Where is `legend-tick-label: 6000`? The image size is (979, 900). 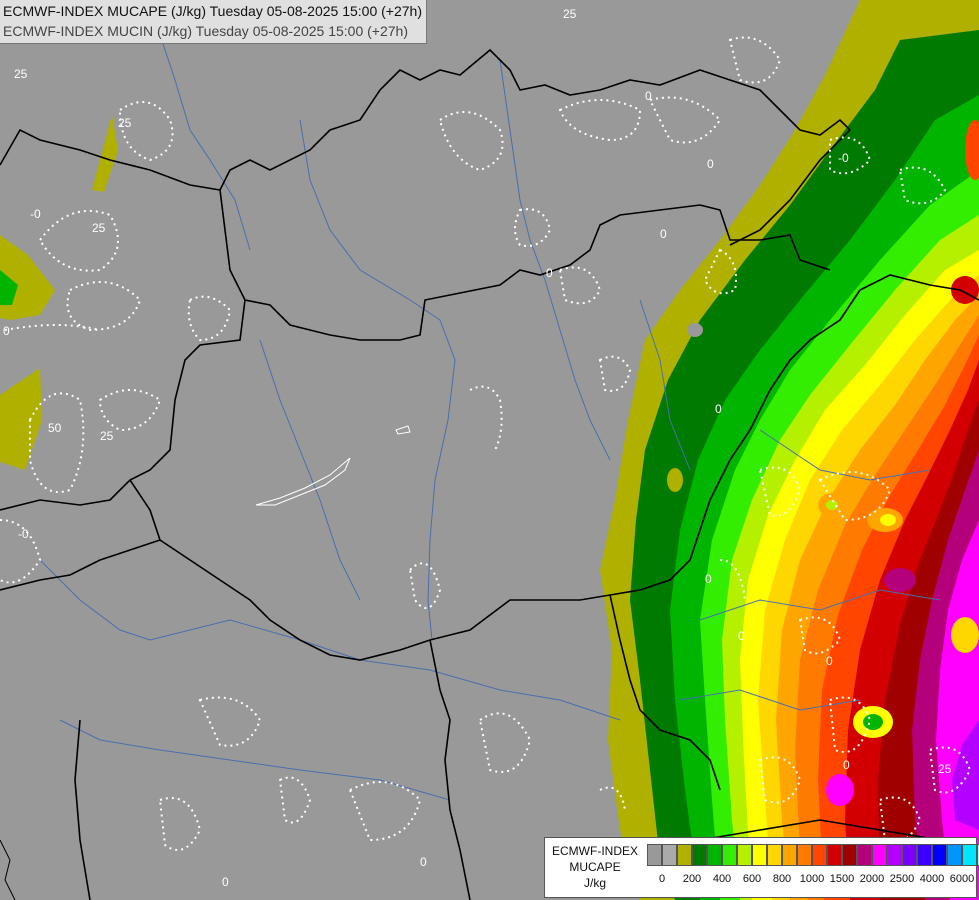
legend-tick-label: 6000 is located at coordinates (962, 879).